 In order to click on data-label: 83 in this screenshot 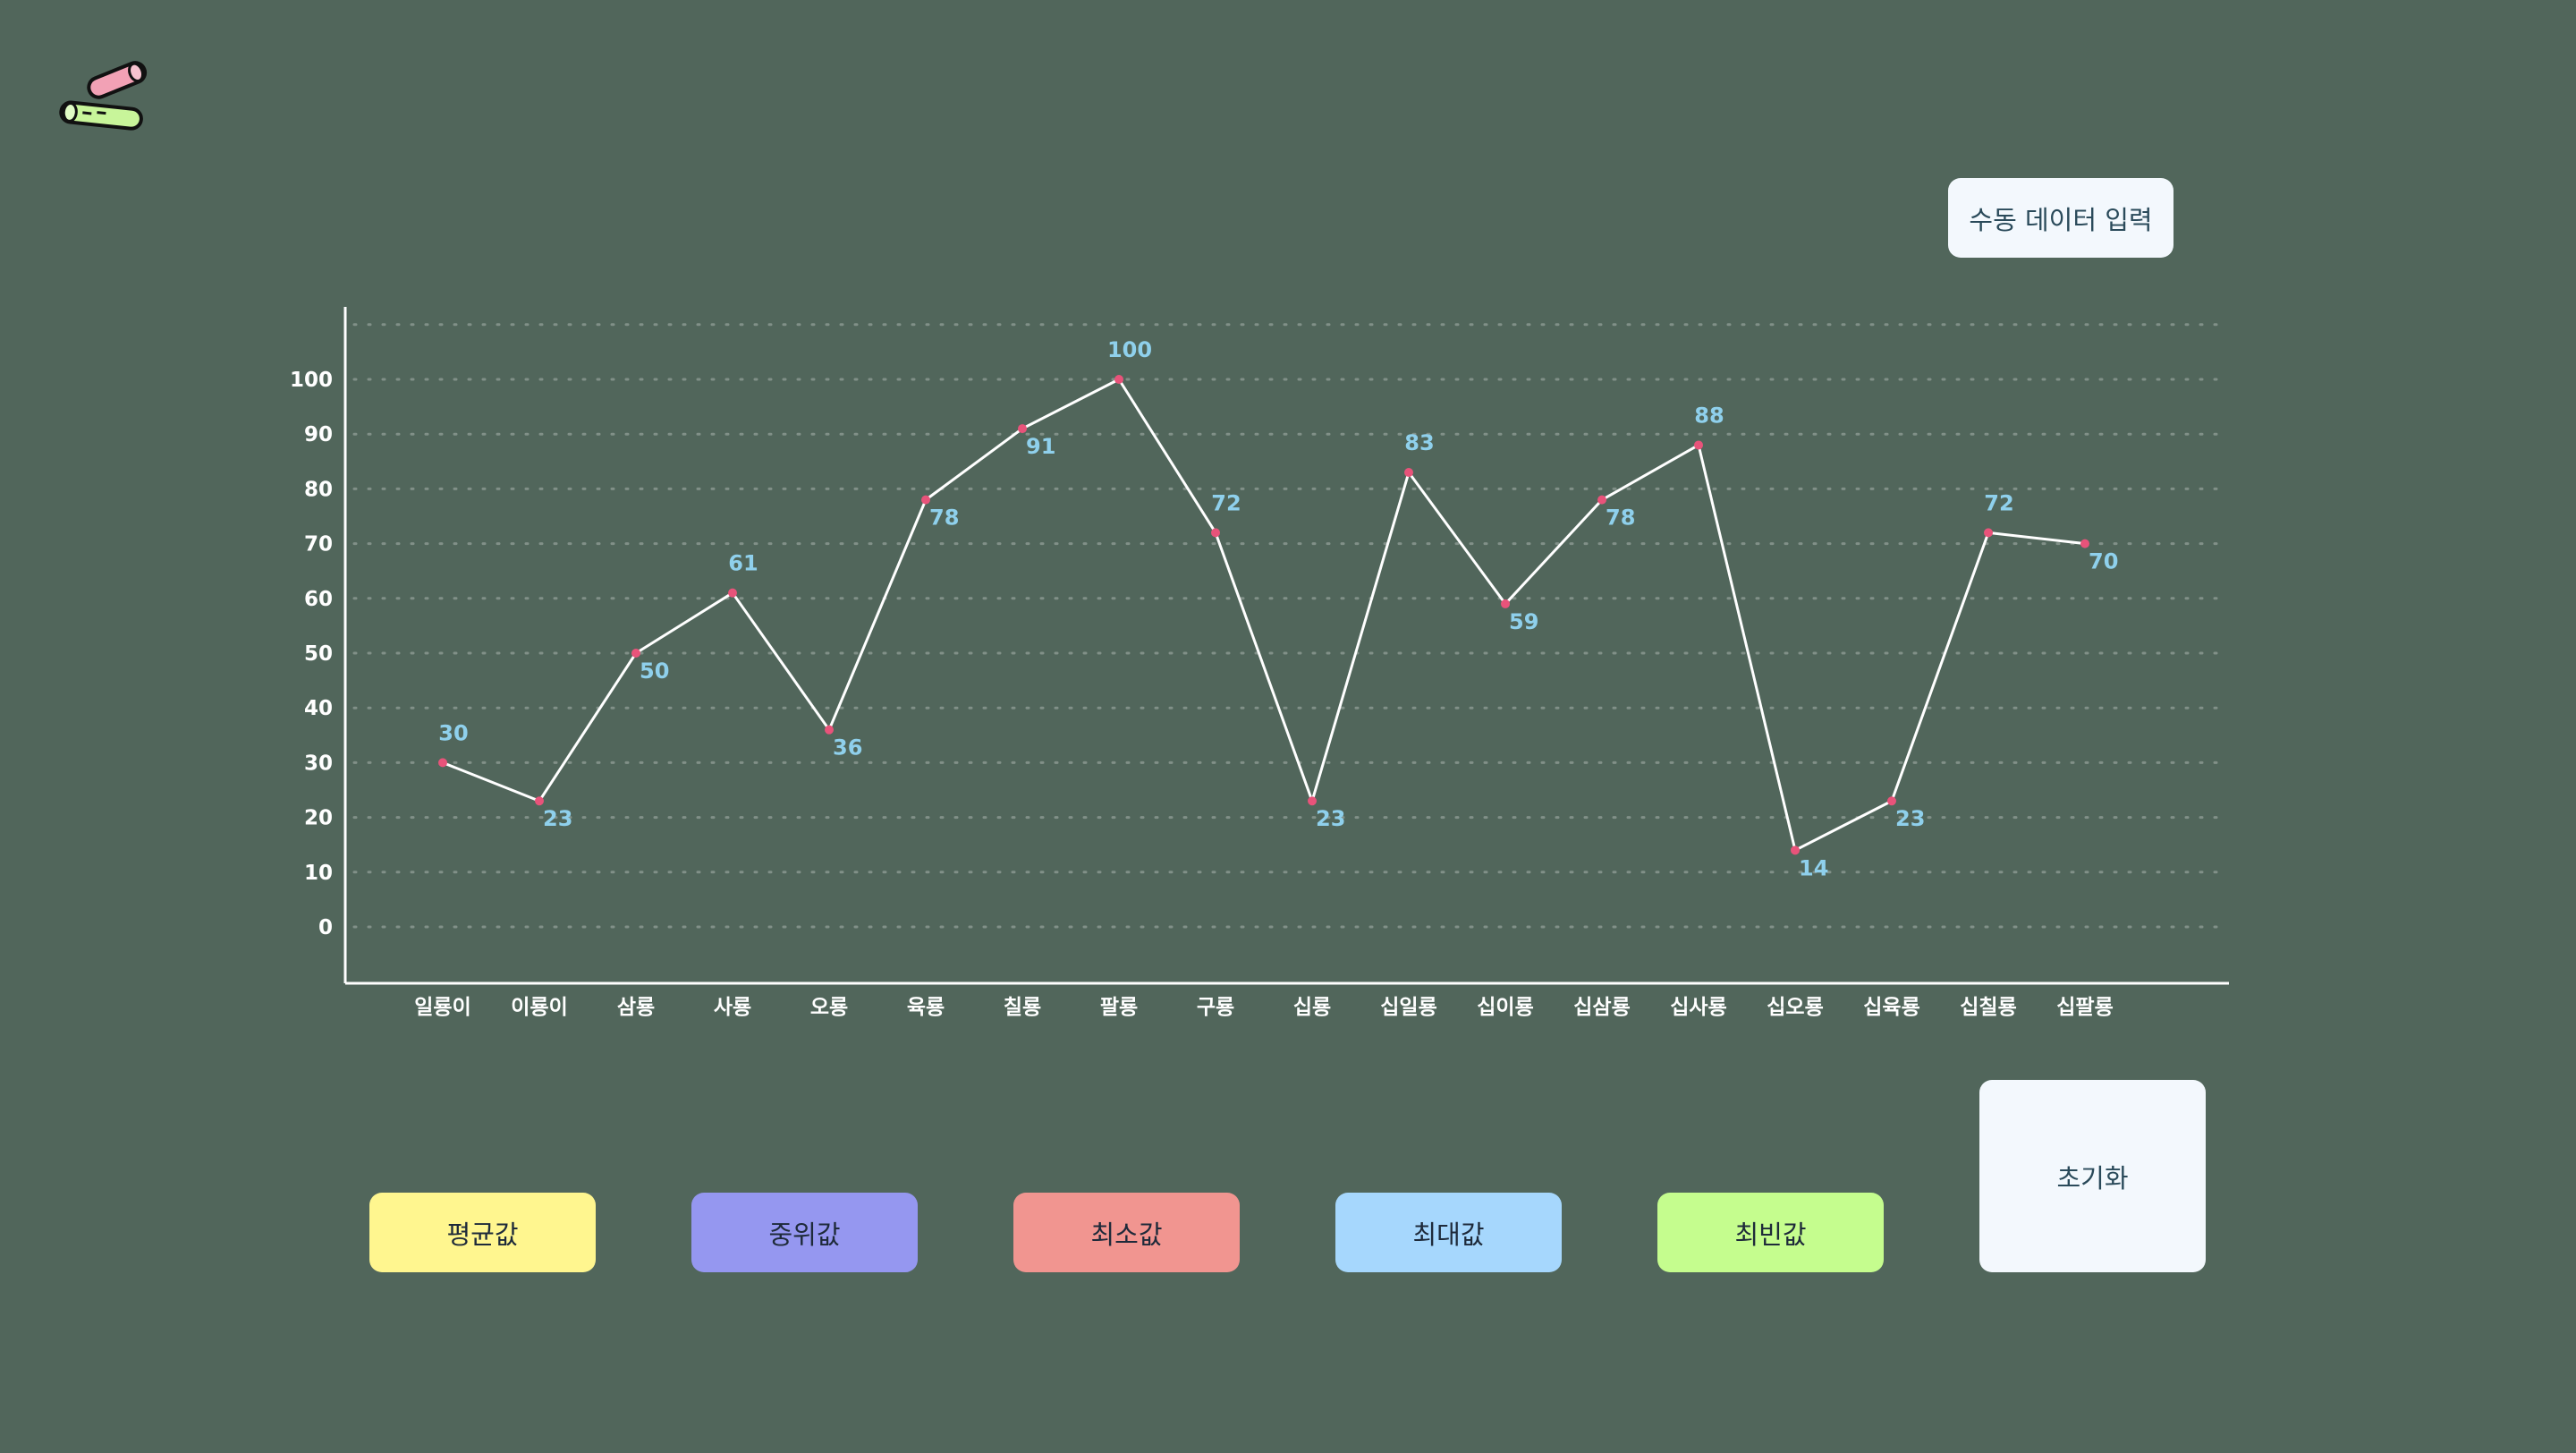, I will do `click(1419, 442)`.